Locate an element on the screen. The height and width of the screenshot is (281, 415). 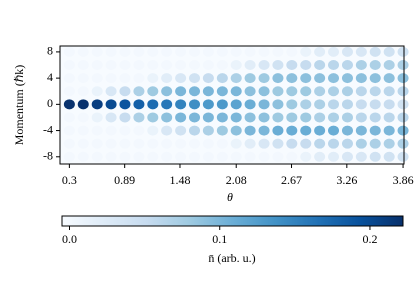
x-tick-label: 2.08 is located at coordinates (236, 180).